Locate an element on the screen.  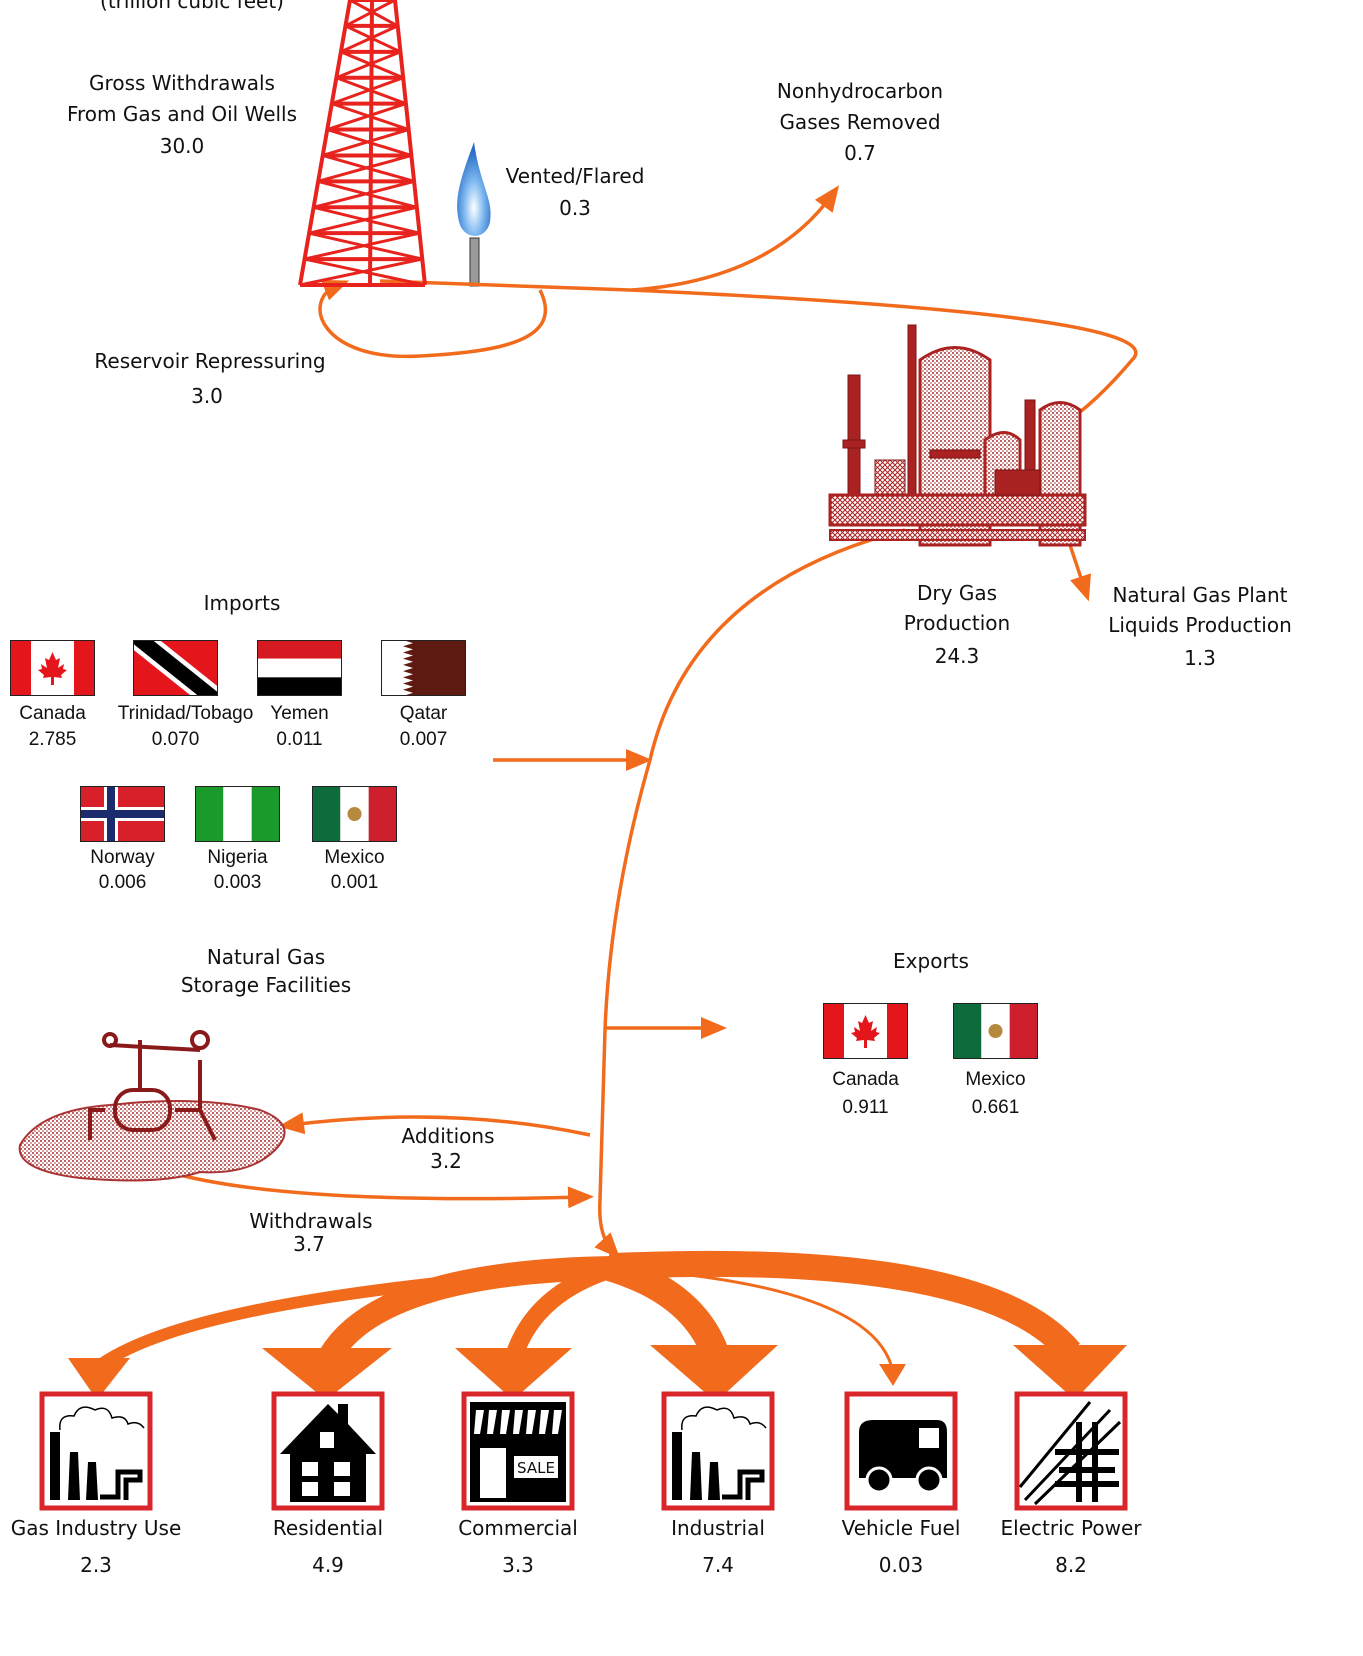
label: Natural Gas Plant is located at coordinates (1199, 595).